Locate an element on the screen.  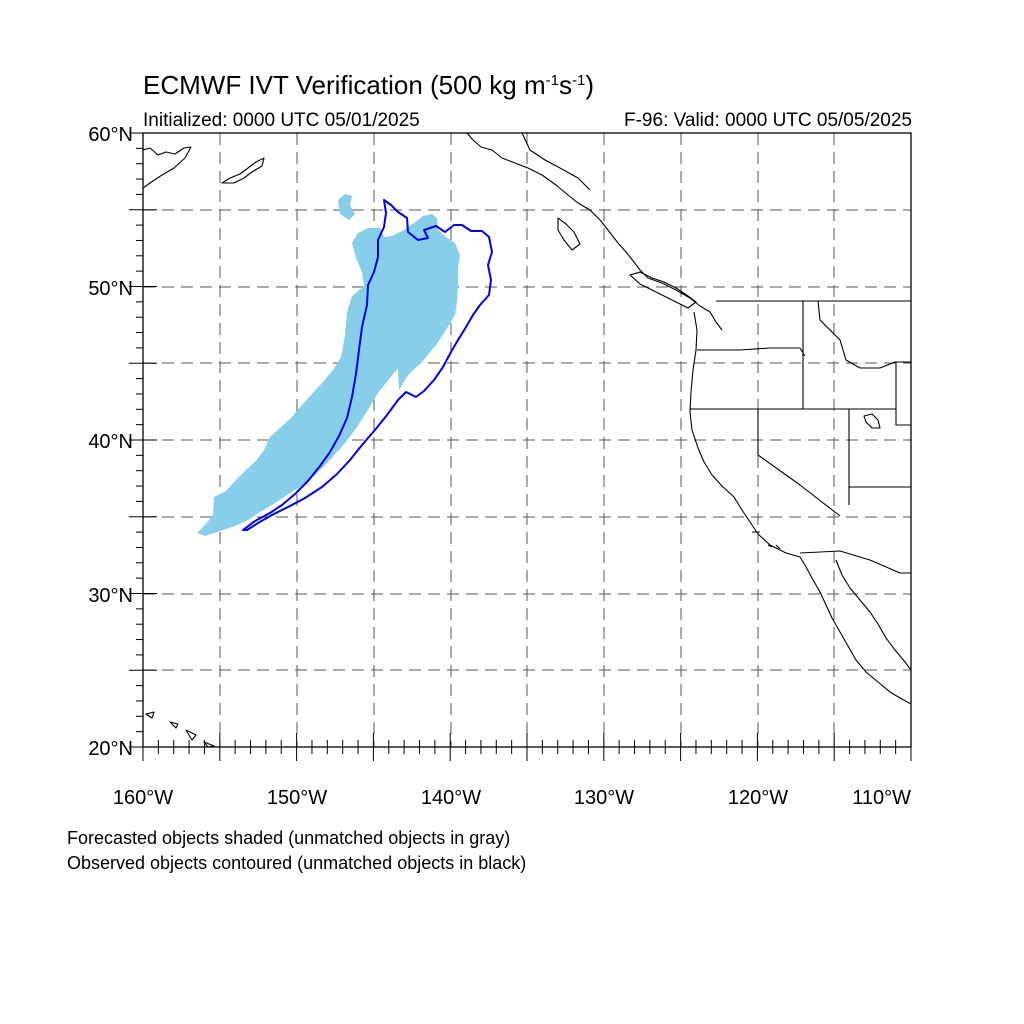
baja-california-coast is located at coordinates (855, 630).